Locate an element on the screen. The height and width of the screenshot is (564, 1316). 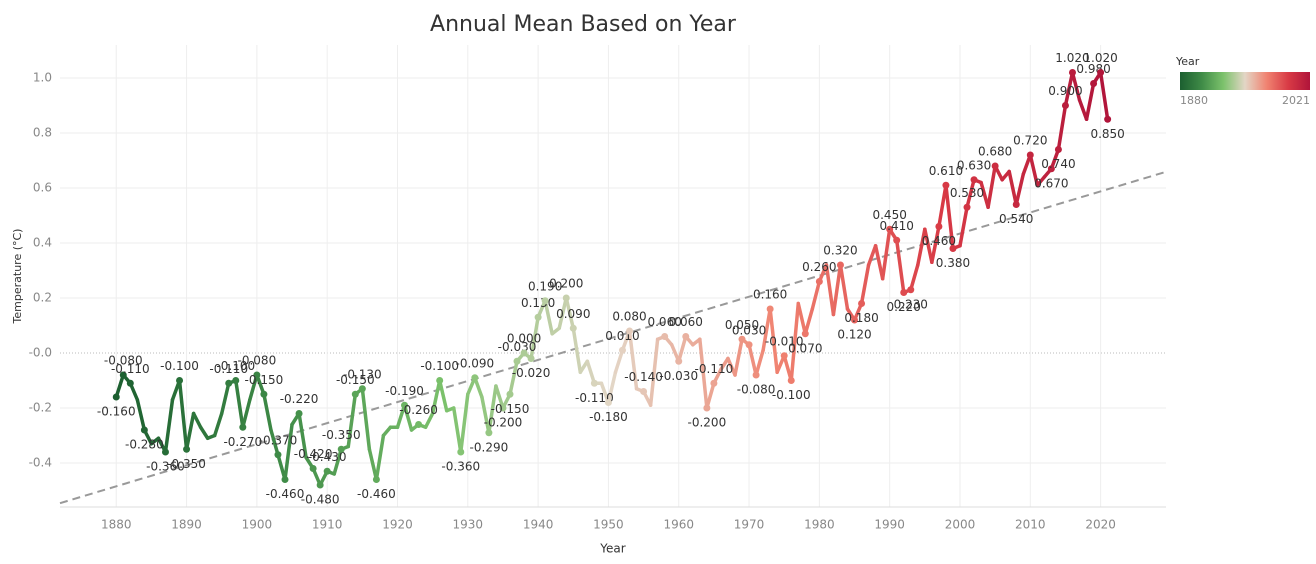
data-label: 0.720 is located at coordinates (1030, 141).